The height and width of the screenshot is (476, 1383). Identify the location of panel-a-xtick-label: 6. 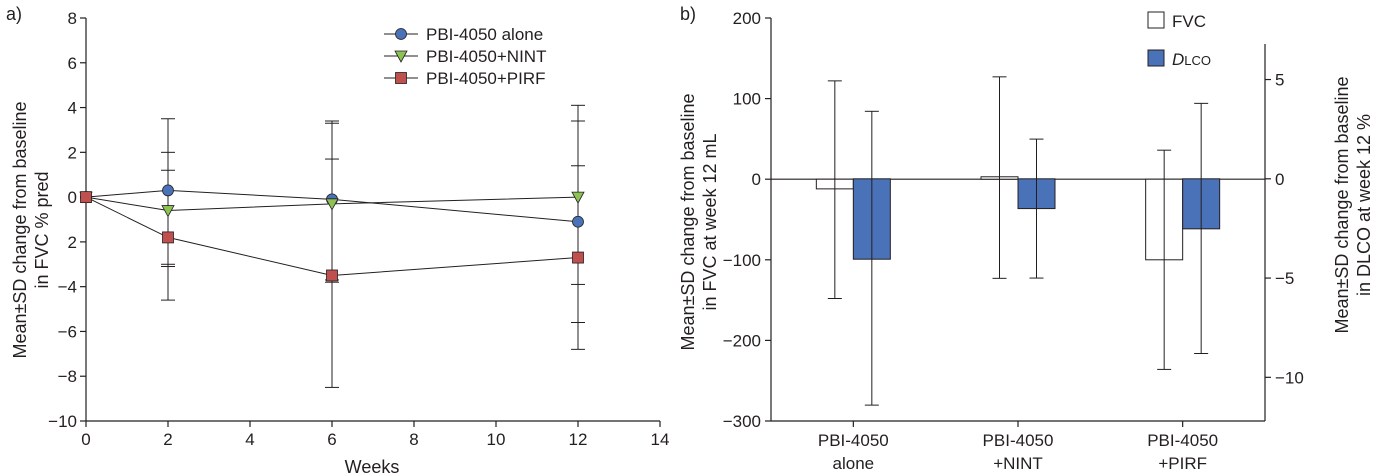
(331, 439).